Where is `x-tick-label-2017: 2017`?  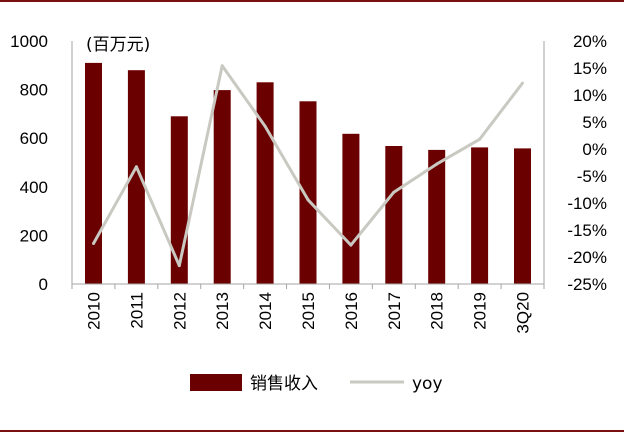
x-tick-label-2017: 2017 is located at coordinates (394, 311).